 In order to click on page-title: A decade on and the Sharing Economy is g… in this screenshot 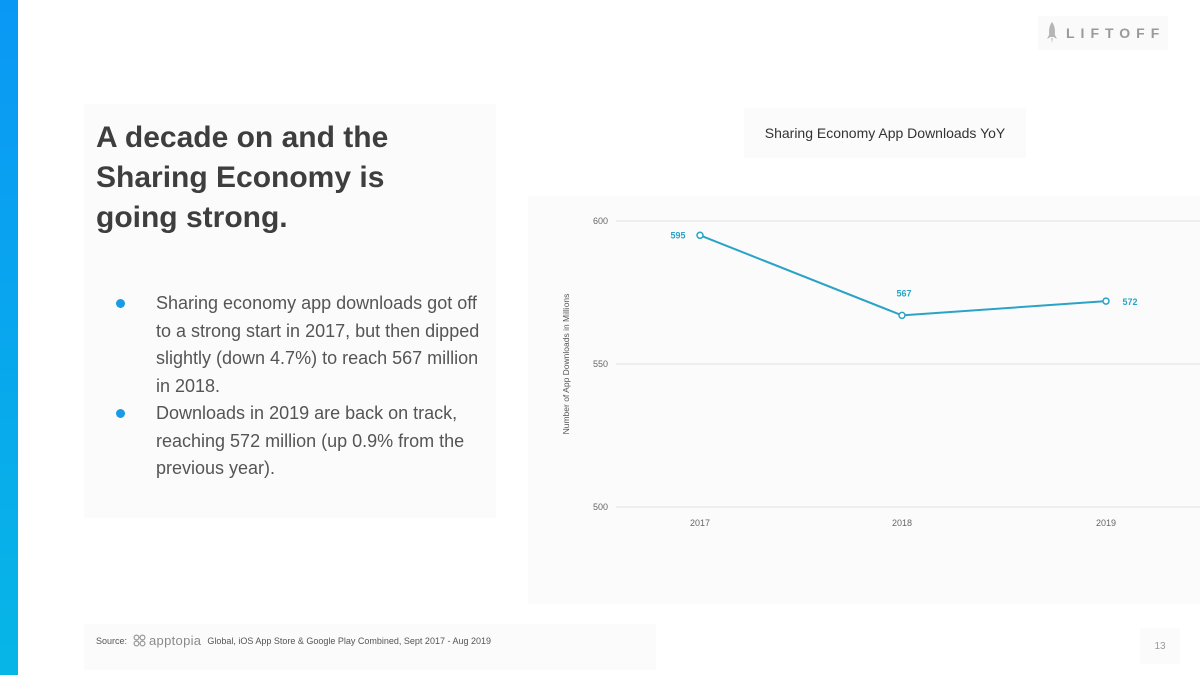, I will do `click(242, 177)`.